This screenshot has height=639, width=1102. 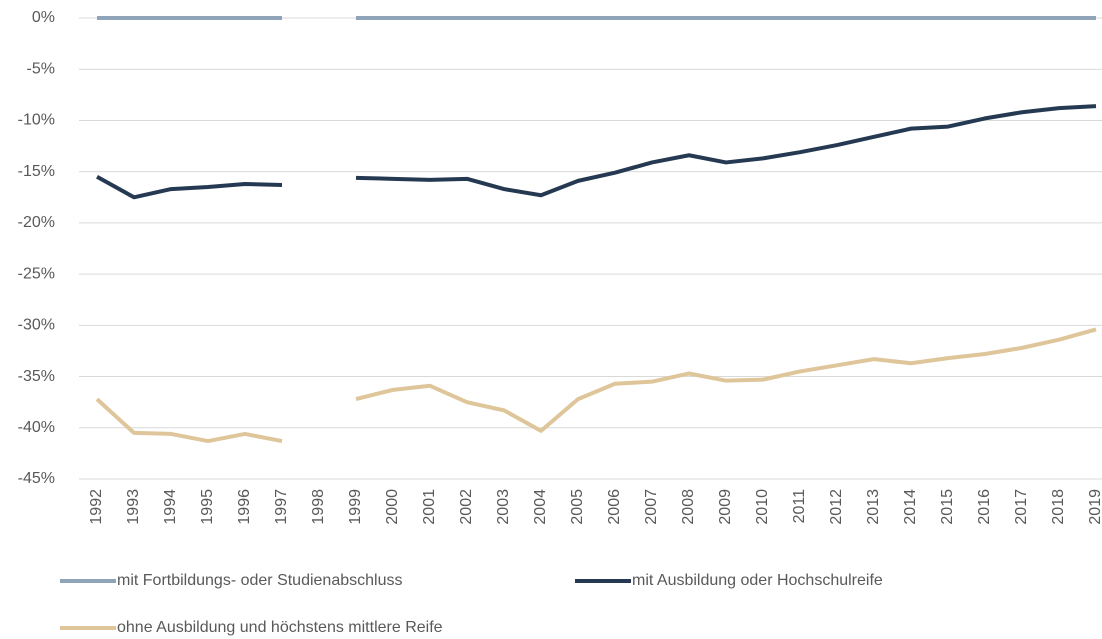 I want to click on y-tick-label: -45%, so click(x=36, y=478).